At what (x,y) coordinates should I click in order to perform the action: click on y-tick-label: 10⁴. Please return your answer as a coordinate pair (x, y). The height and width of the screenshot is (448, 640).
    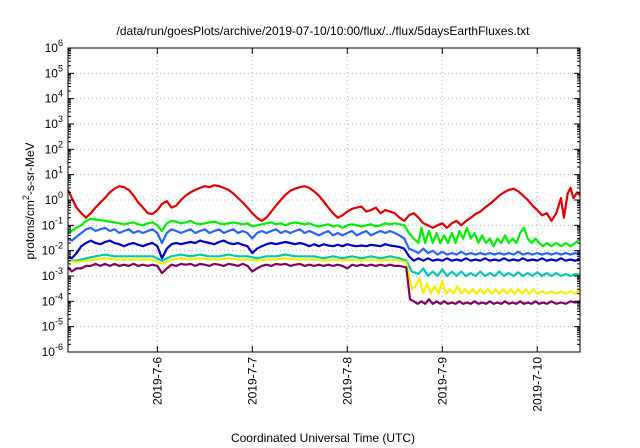
    Looking at the image, I should click on (54, 97).